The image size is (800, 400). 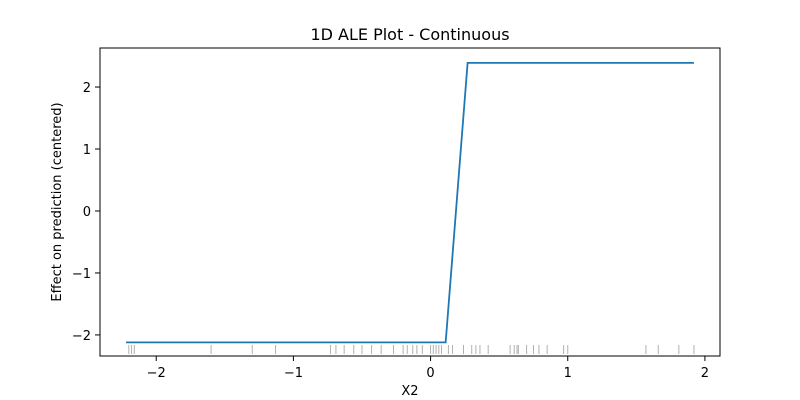 I want to click on y-tick-label: 2, so click(x=87, y=88).